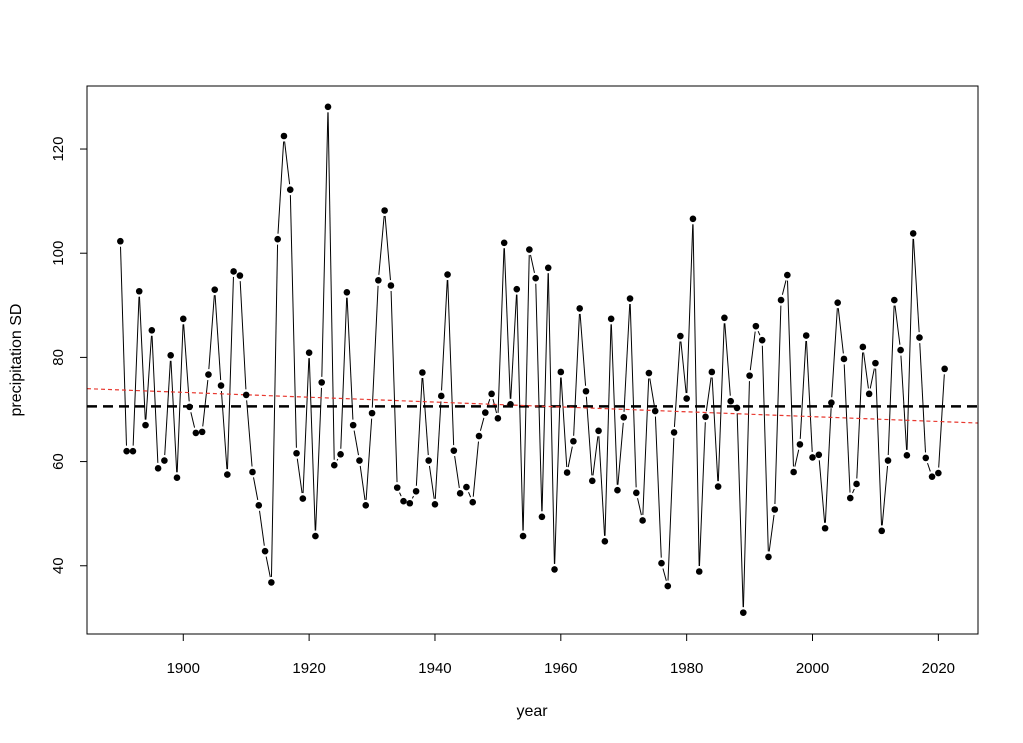 The image size is (1023, 743). I want to click on x-tick-label: 1900, so click(183, 668).